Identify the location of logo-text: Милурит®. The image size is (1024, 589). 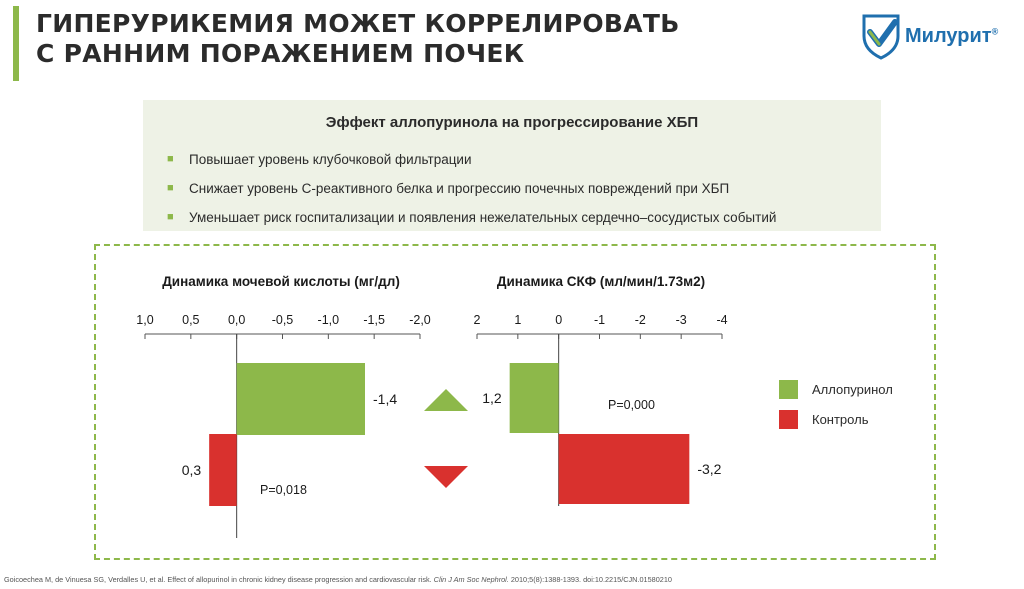
(951, 36).